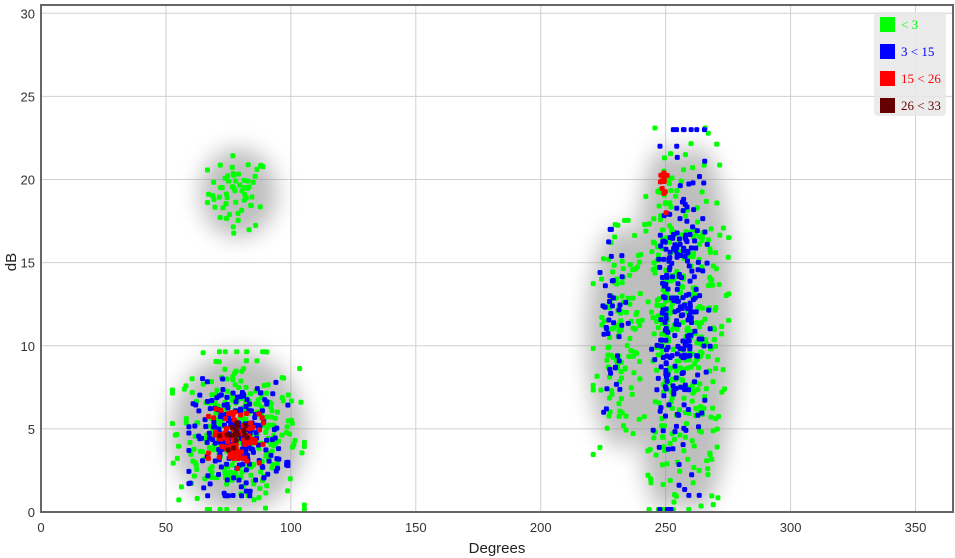 The height and width of the screenshot is (558, 955). What do you see at coordinates (917, 51) in the screenshot?
I see `legend-label: 3 < 15` at bounding box center [917, 51].